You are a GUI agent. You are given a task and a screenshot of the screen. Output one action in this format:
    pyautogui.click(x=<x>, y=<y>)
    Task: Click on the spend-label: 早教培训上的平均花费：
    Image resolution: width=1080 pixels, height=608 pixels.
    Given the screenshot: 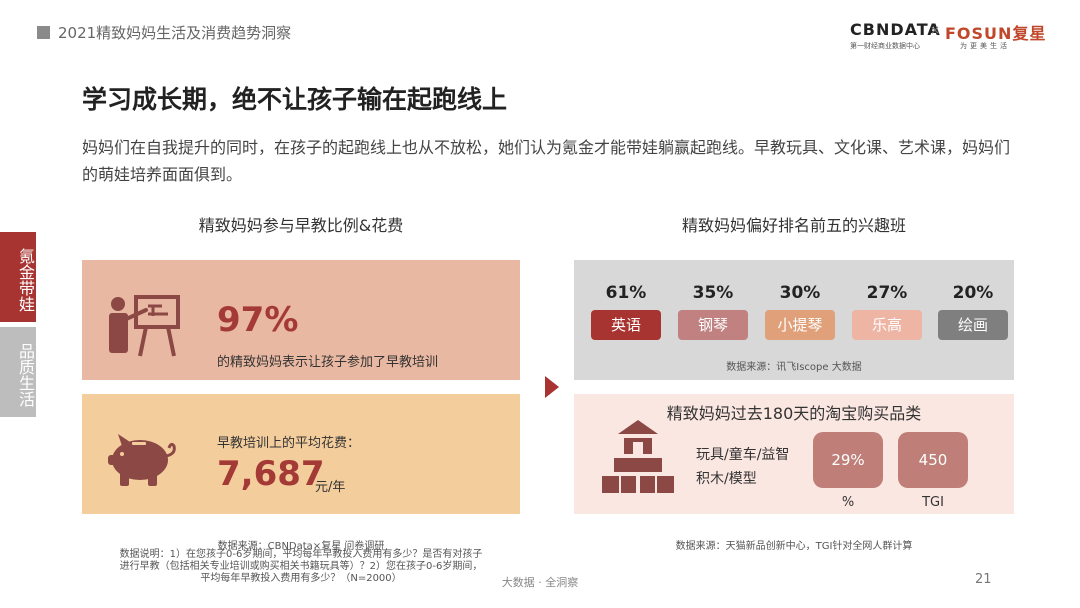 What is the action you would take?
    pyautogui.click(x=289, y=443)
    